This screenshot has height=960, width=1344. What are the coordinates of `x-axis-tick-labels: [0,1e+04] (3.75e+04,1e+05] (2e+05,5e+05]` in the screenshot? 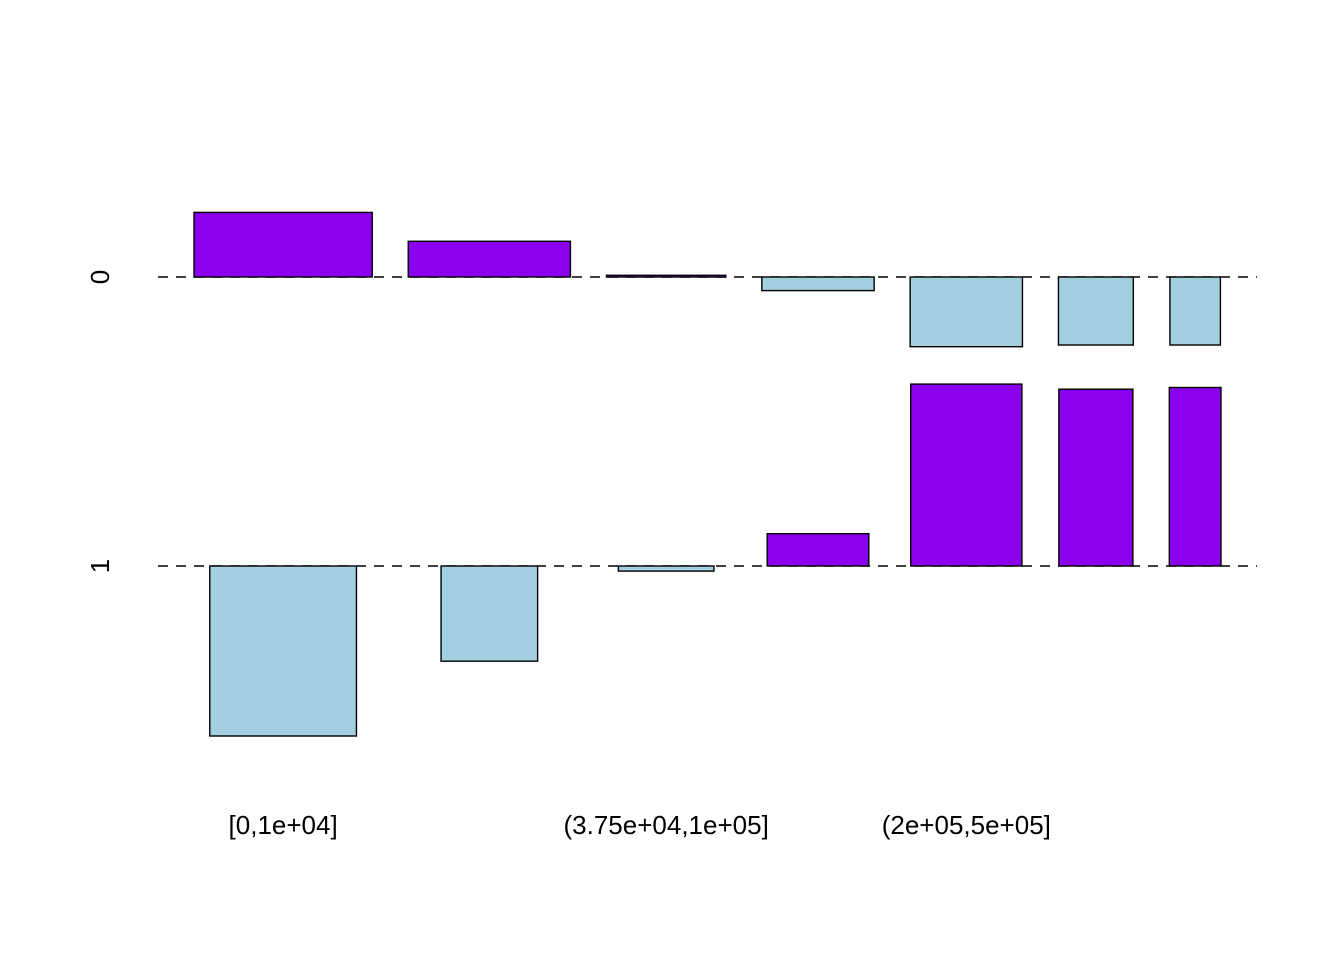 It's located at (640, 825).